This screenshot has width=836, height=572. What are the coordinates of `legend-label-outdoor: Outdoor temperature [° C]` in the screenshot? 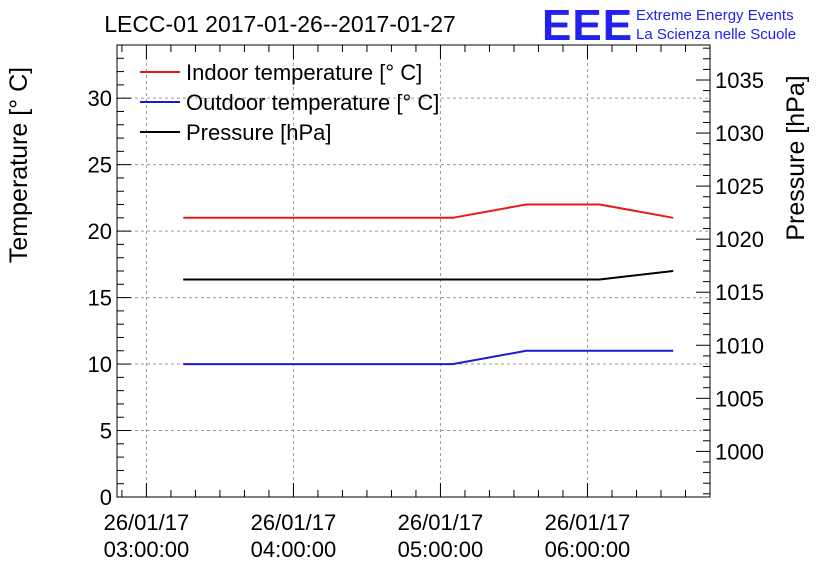 It's located at (312, 102).